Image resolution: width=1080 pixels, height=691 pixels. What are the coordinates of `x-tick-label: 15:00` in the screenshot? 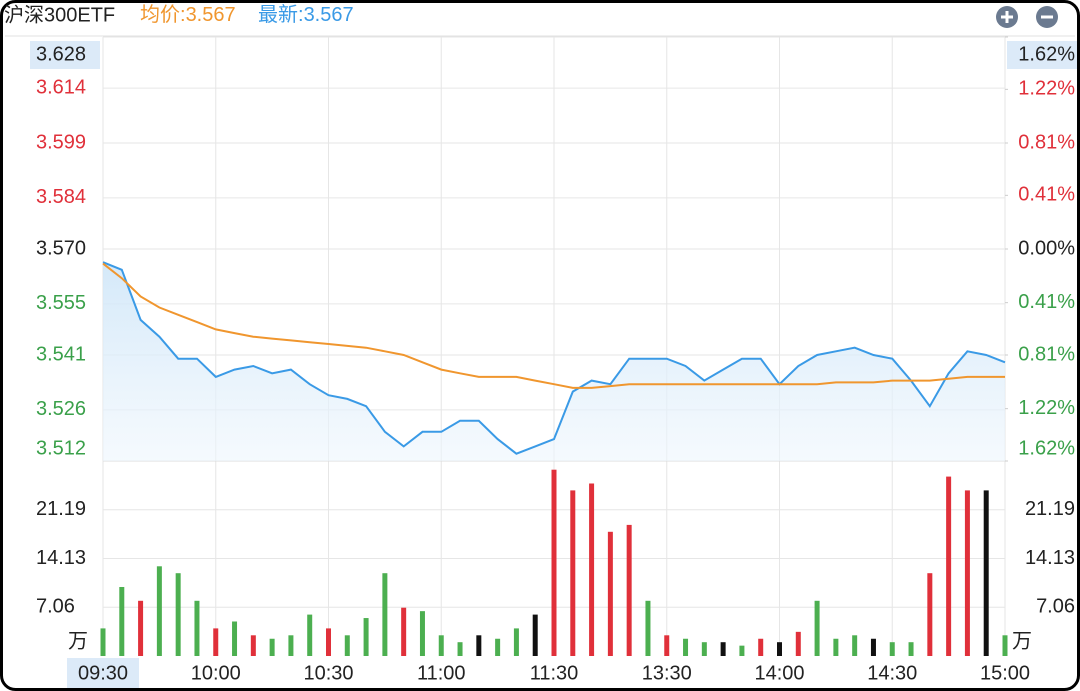 It's located at (1005, 673).